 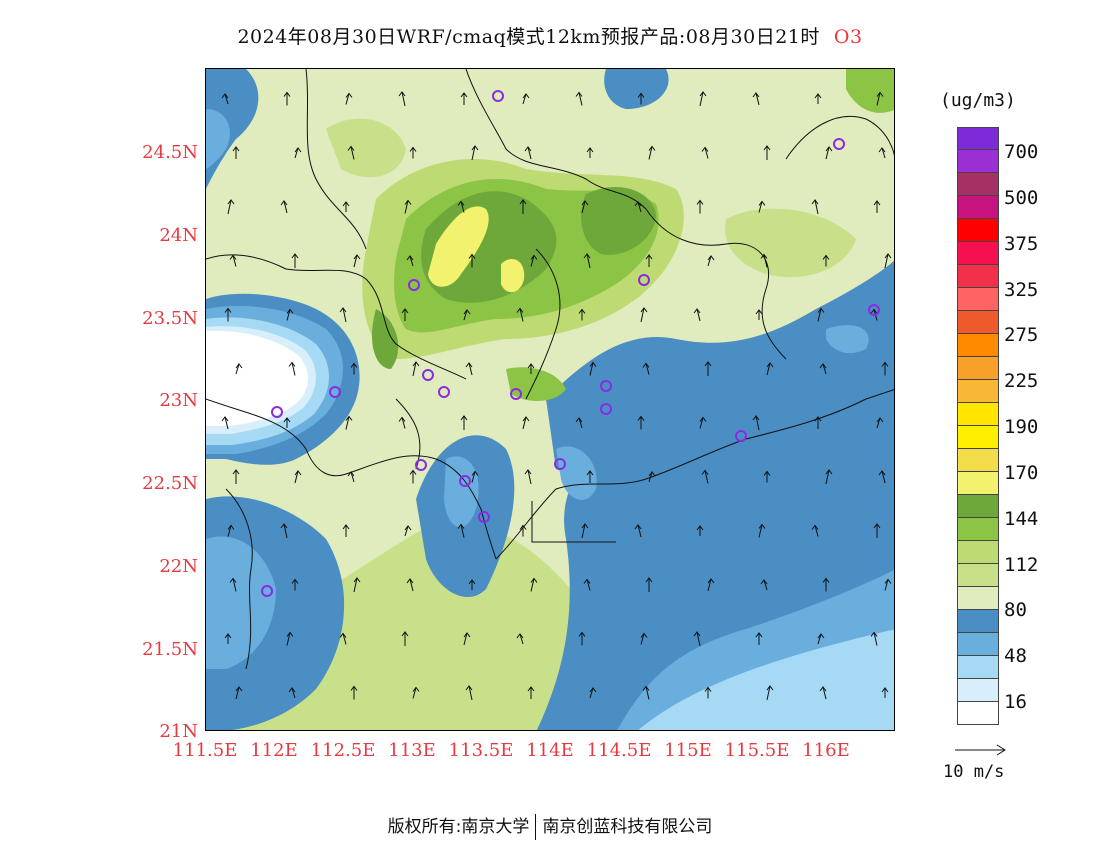 What do you see at coordinates (1021, 381) in the screenshot?
I see `legend-tick-225: 225` at bounding box center [1021, 381].